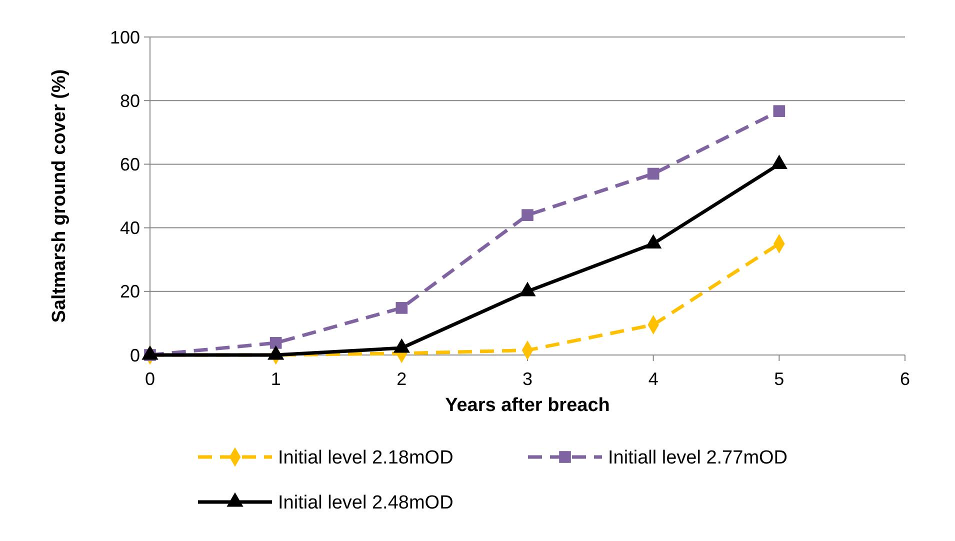  Describe the element at coordinates (135, 355) in the screenshot. I see `y-tick-label: 0` at that location.